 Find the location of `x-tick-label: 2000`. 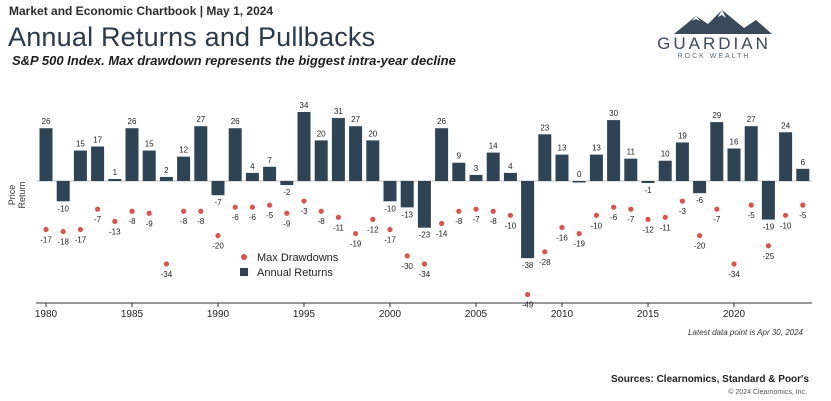

x-tick-label: 2000 is located at coordinates (390, 314).